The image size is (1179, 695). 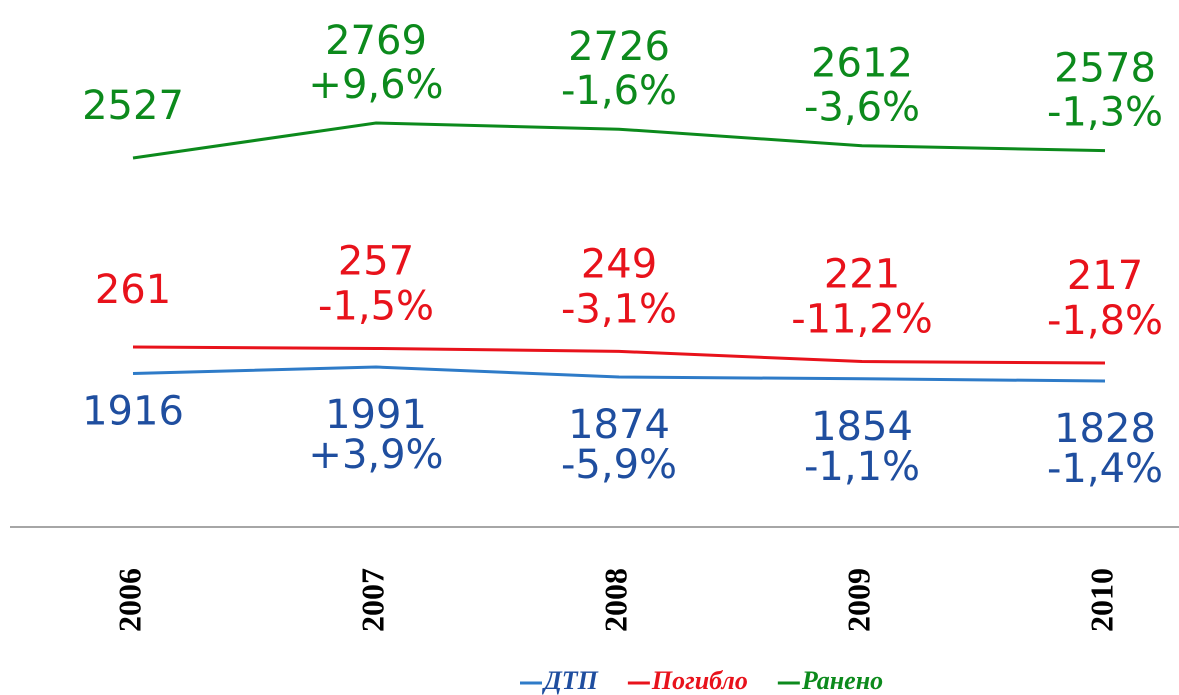 I want to click on legend-label: Ранено, so click(x=842, y=680).